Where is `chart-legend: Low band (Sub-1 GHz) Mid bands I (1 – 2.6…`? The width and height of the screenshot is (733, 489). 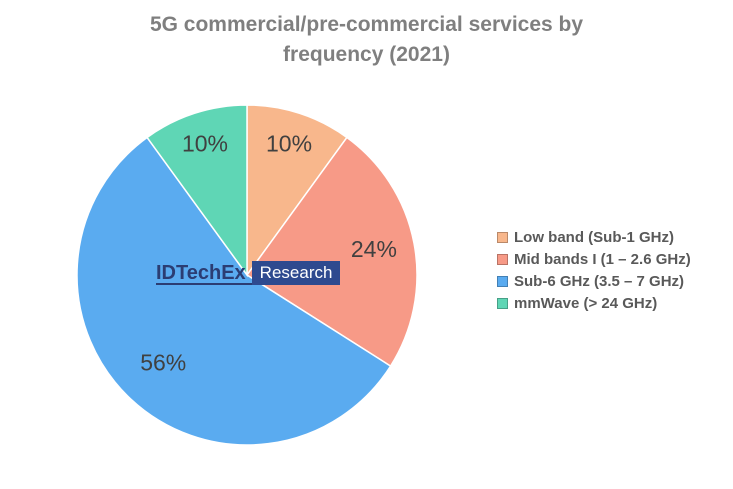
chart-legend: Low band (Sub-1 GHz) Mid bands I (1 – 2.6… is located at coordinates (594, 270).